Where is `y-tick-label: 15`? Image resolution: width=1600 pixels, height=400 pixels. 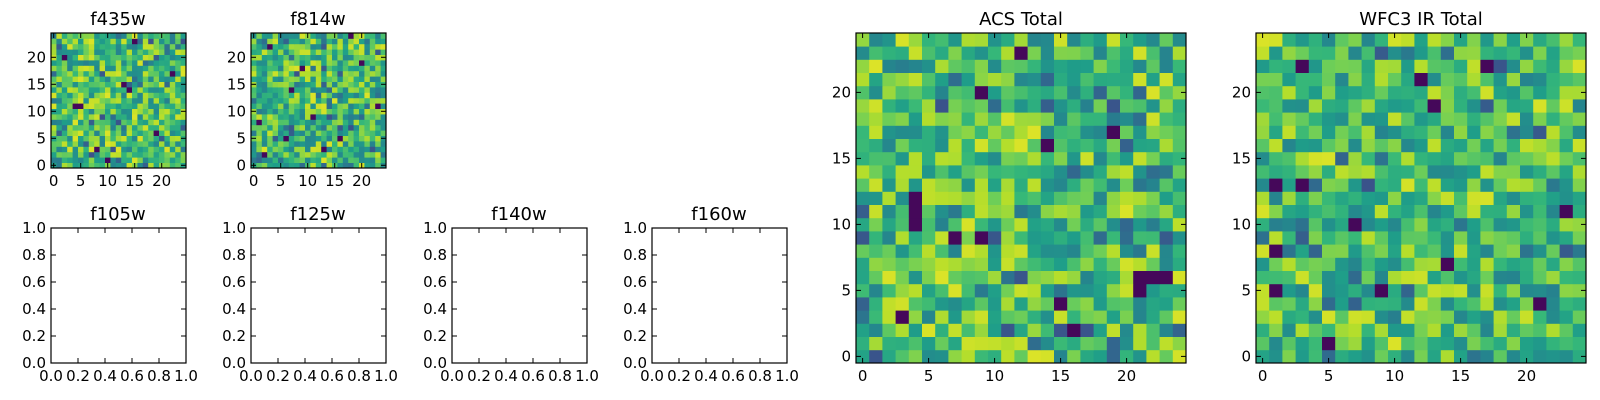 y-tick-label: 15 is located at coordinates (841, 158).